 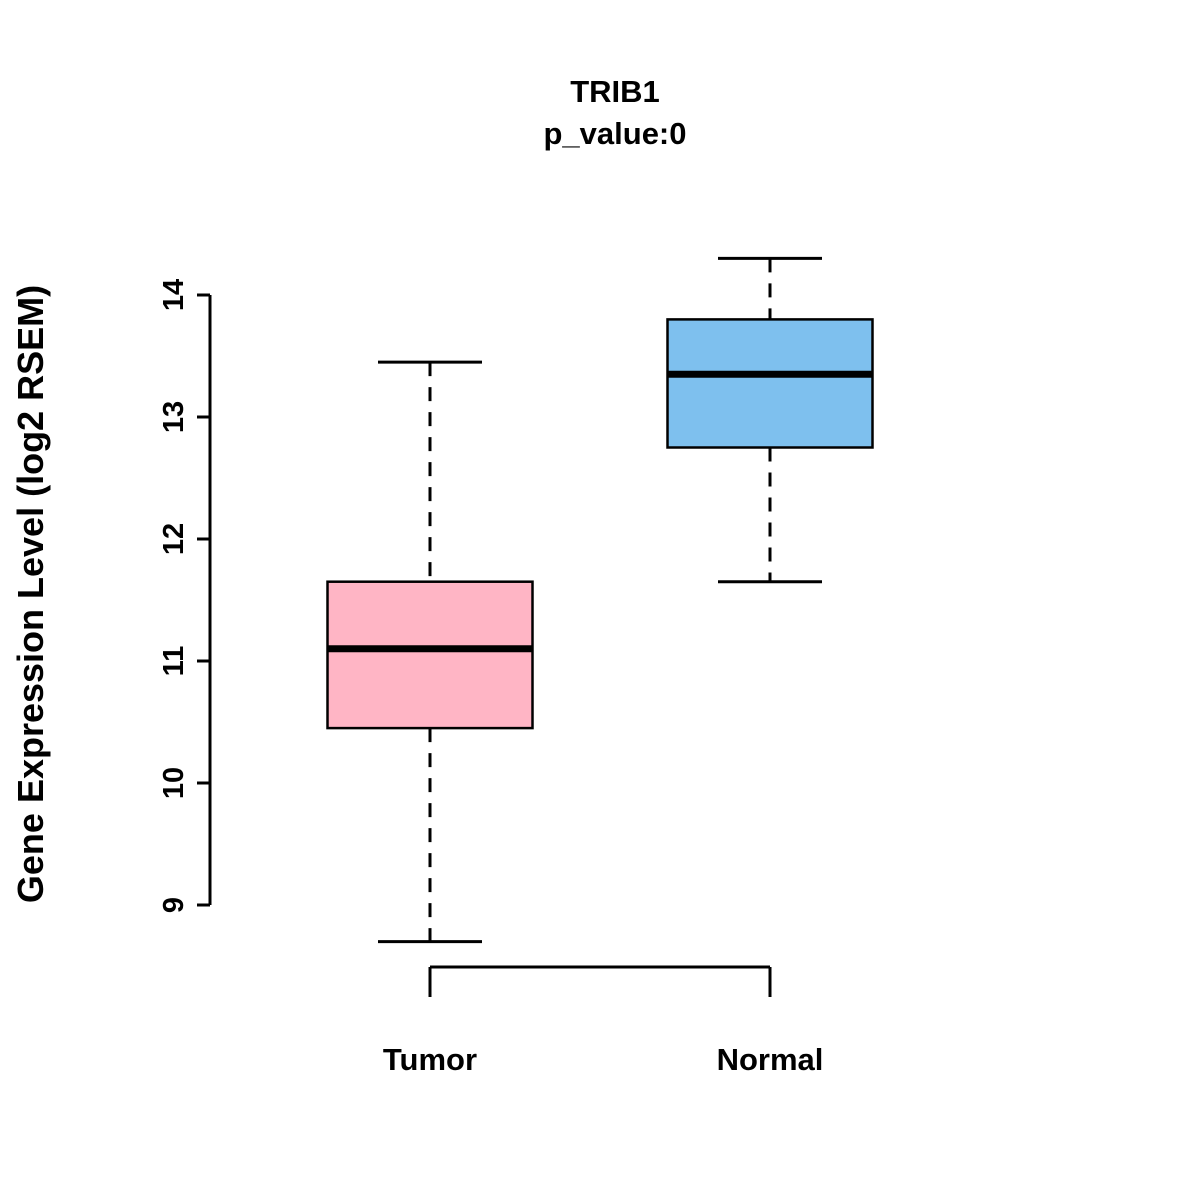 I want to click on x-category-label-normal: Normal, so click(x=770, y=1059).